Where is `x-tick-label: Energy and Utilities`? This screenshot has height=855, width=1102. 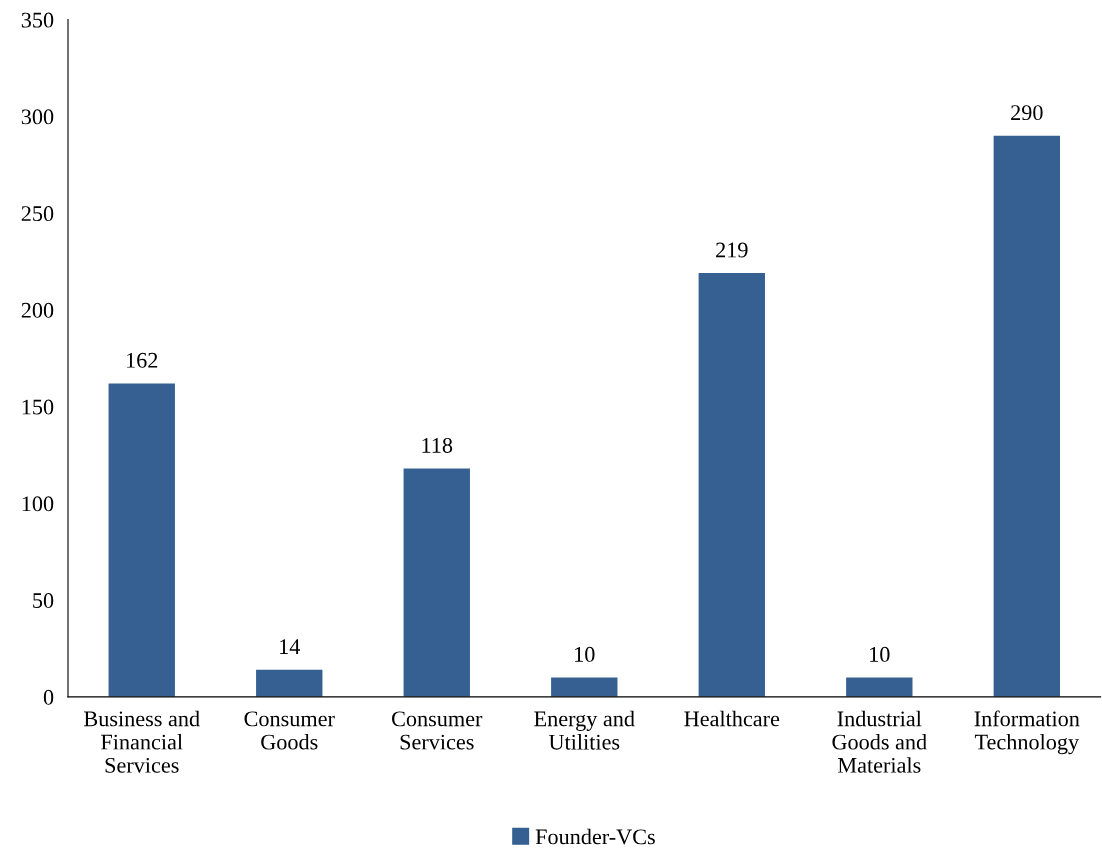 x-tick-label: Energy and Utilities is located at coordinates (584, 730).